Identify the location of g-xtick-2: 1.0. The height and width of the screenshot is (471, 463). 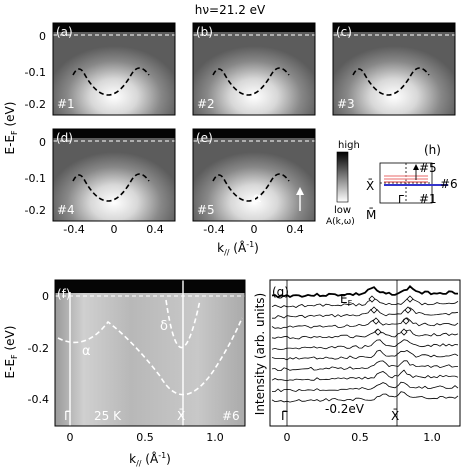
(432, 437).